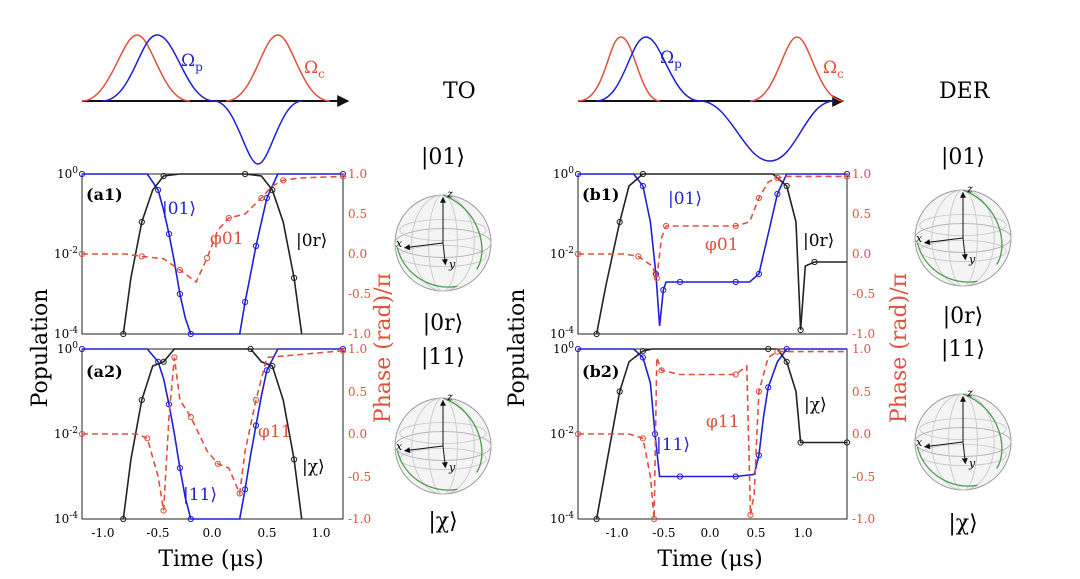  I want to click on bloch-sphere-to-01: z x y, so click(443, 239).